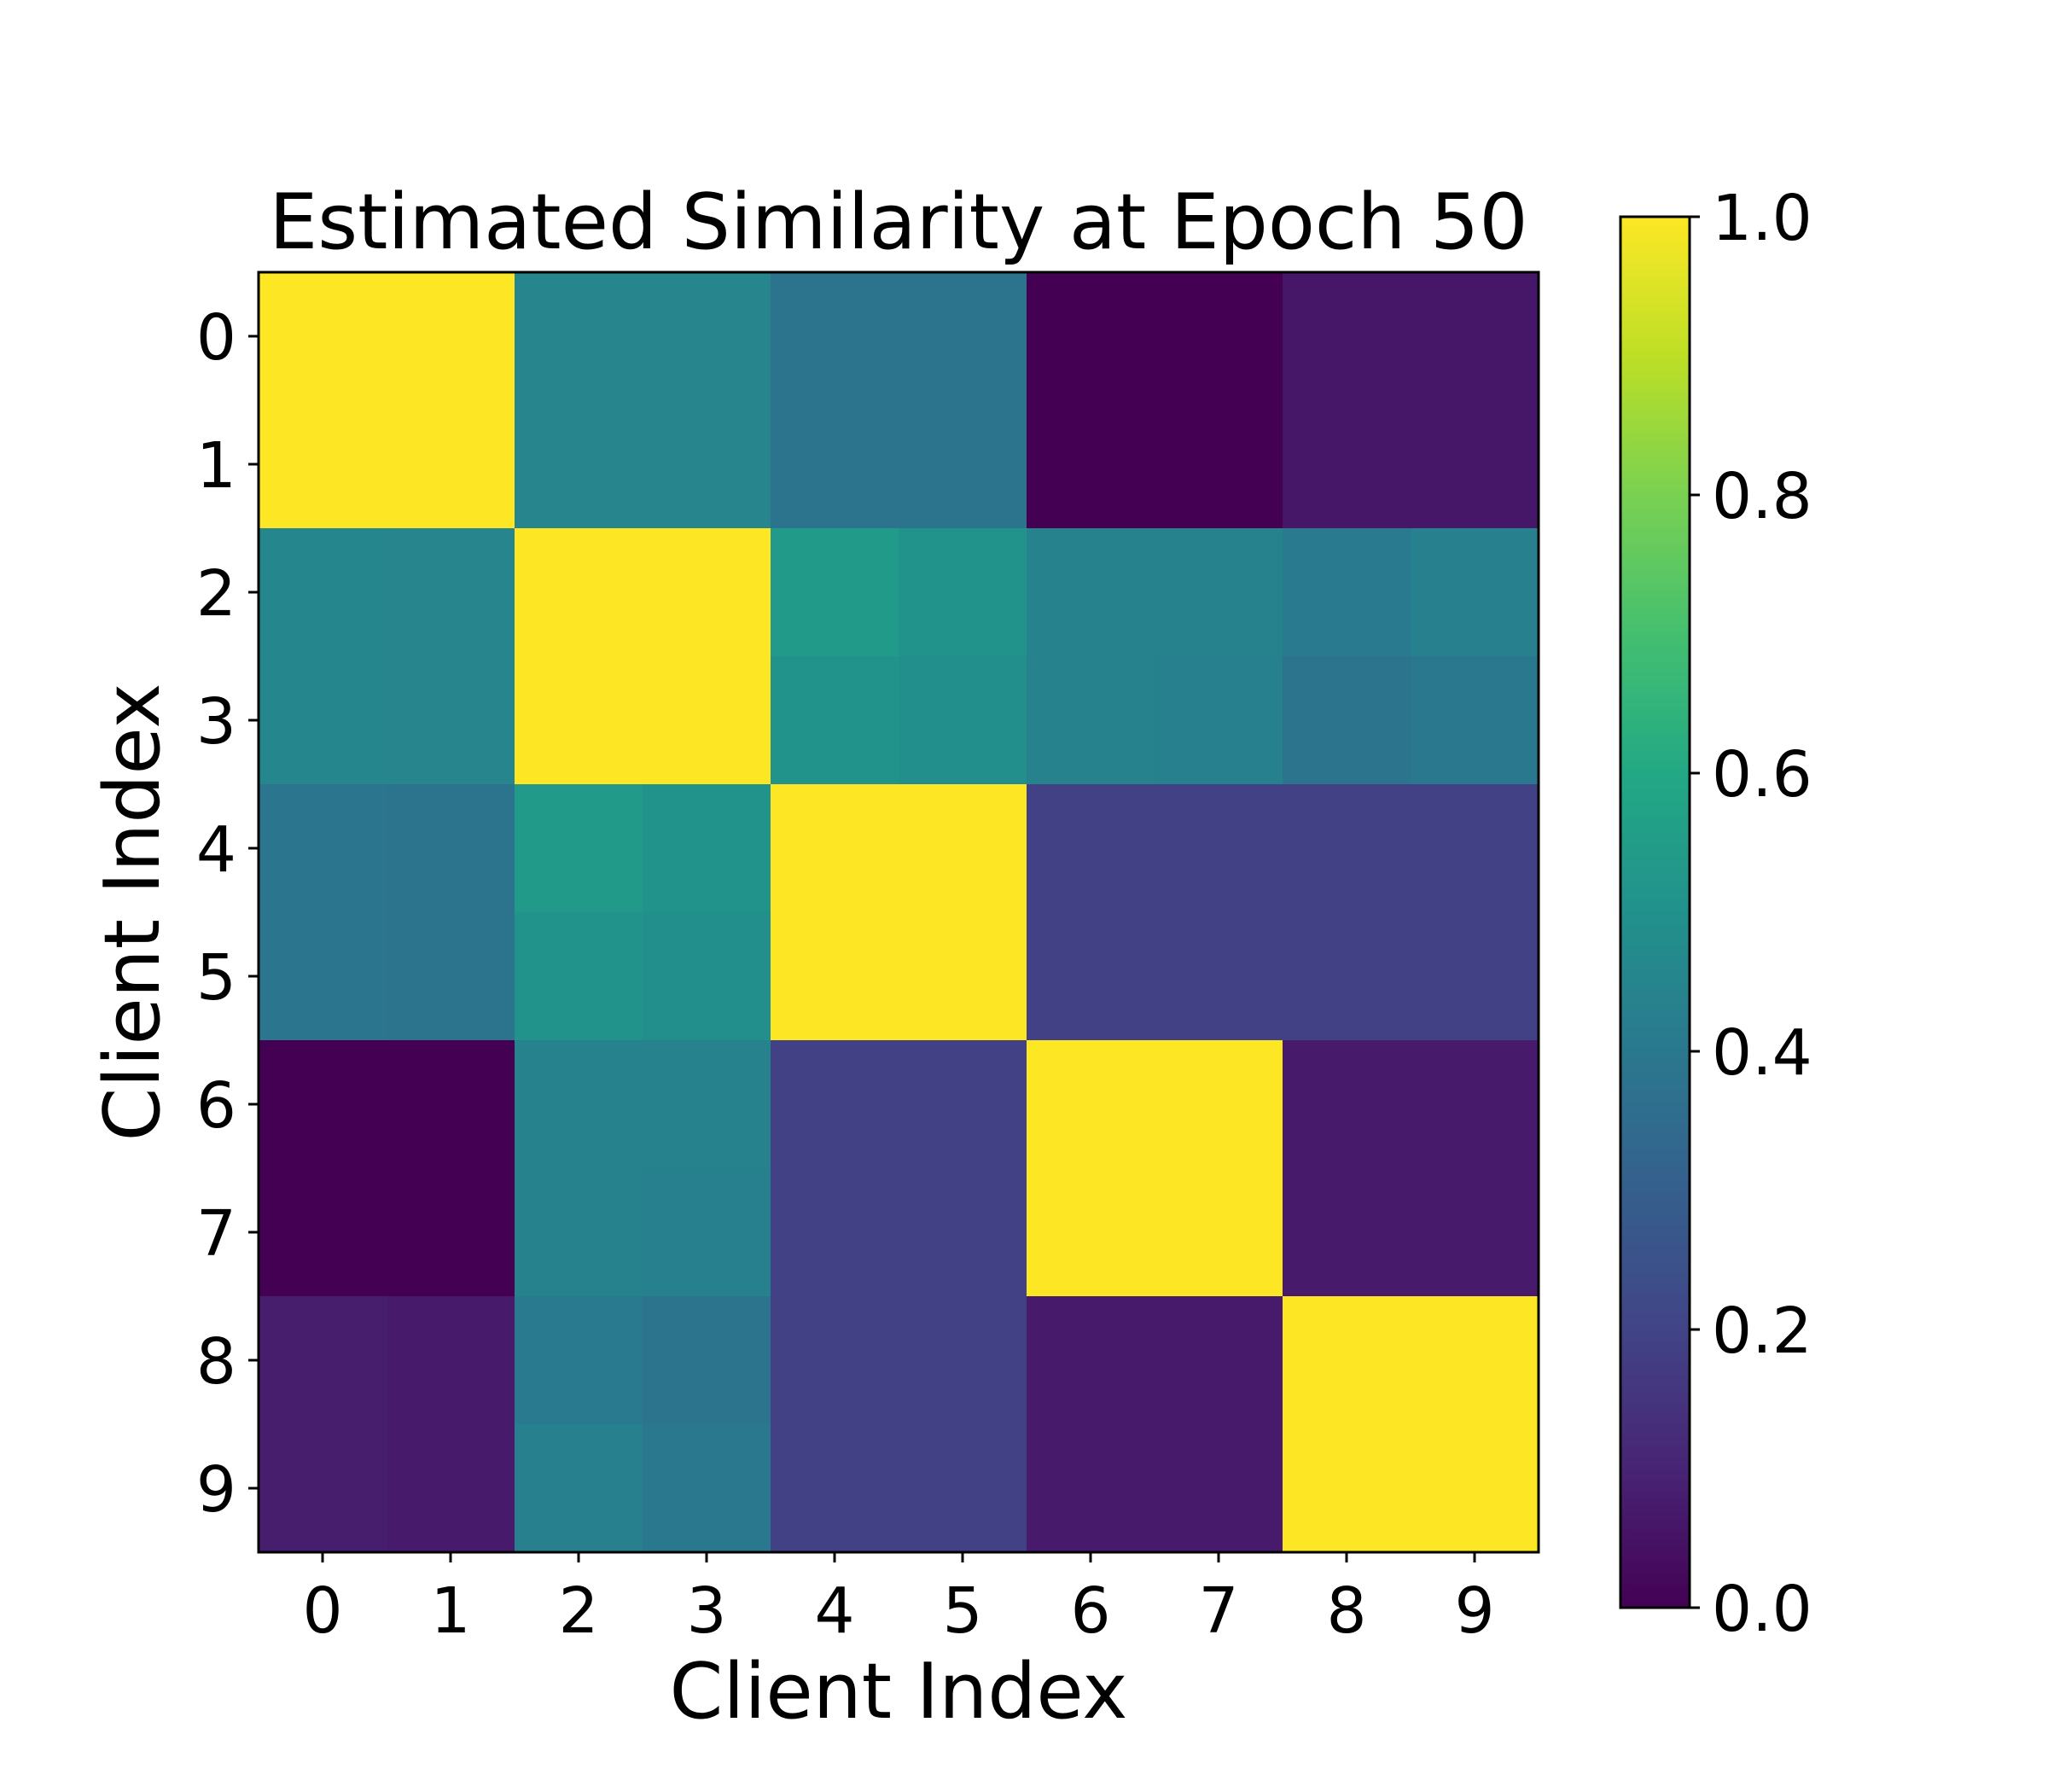 The image size is (2048, 1792). What do you see at coordinates (216, 722) in the screenshot?
I see `y-tick-label: 3` at bounding box center [216, 722].